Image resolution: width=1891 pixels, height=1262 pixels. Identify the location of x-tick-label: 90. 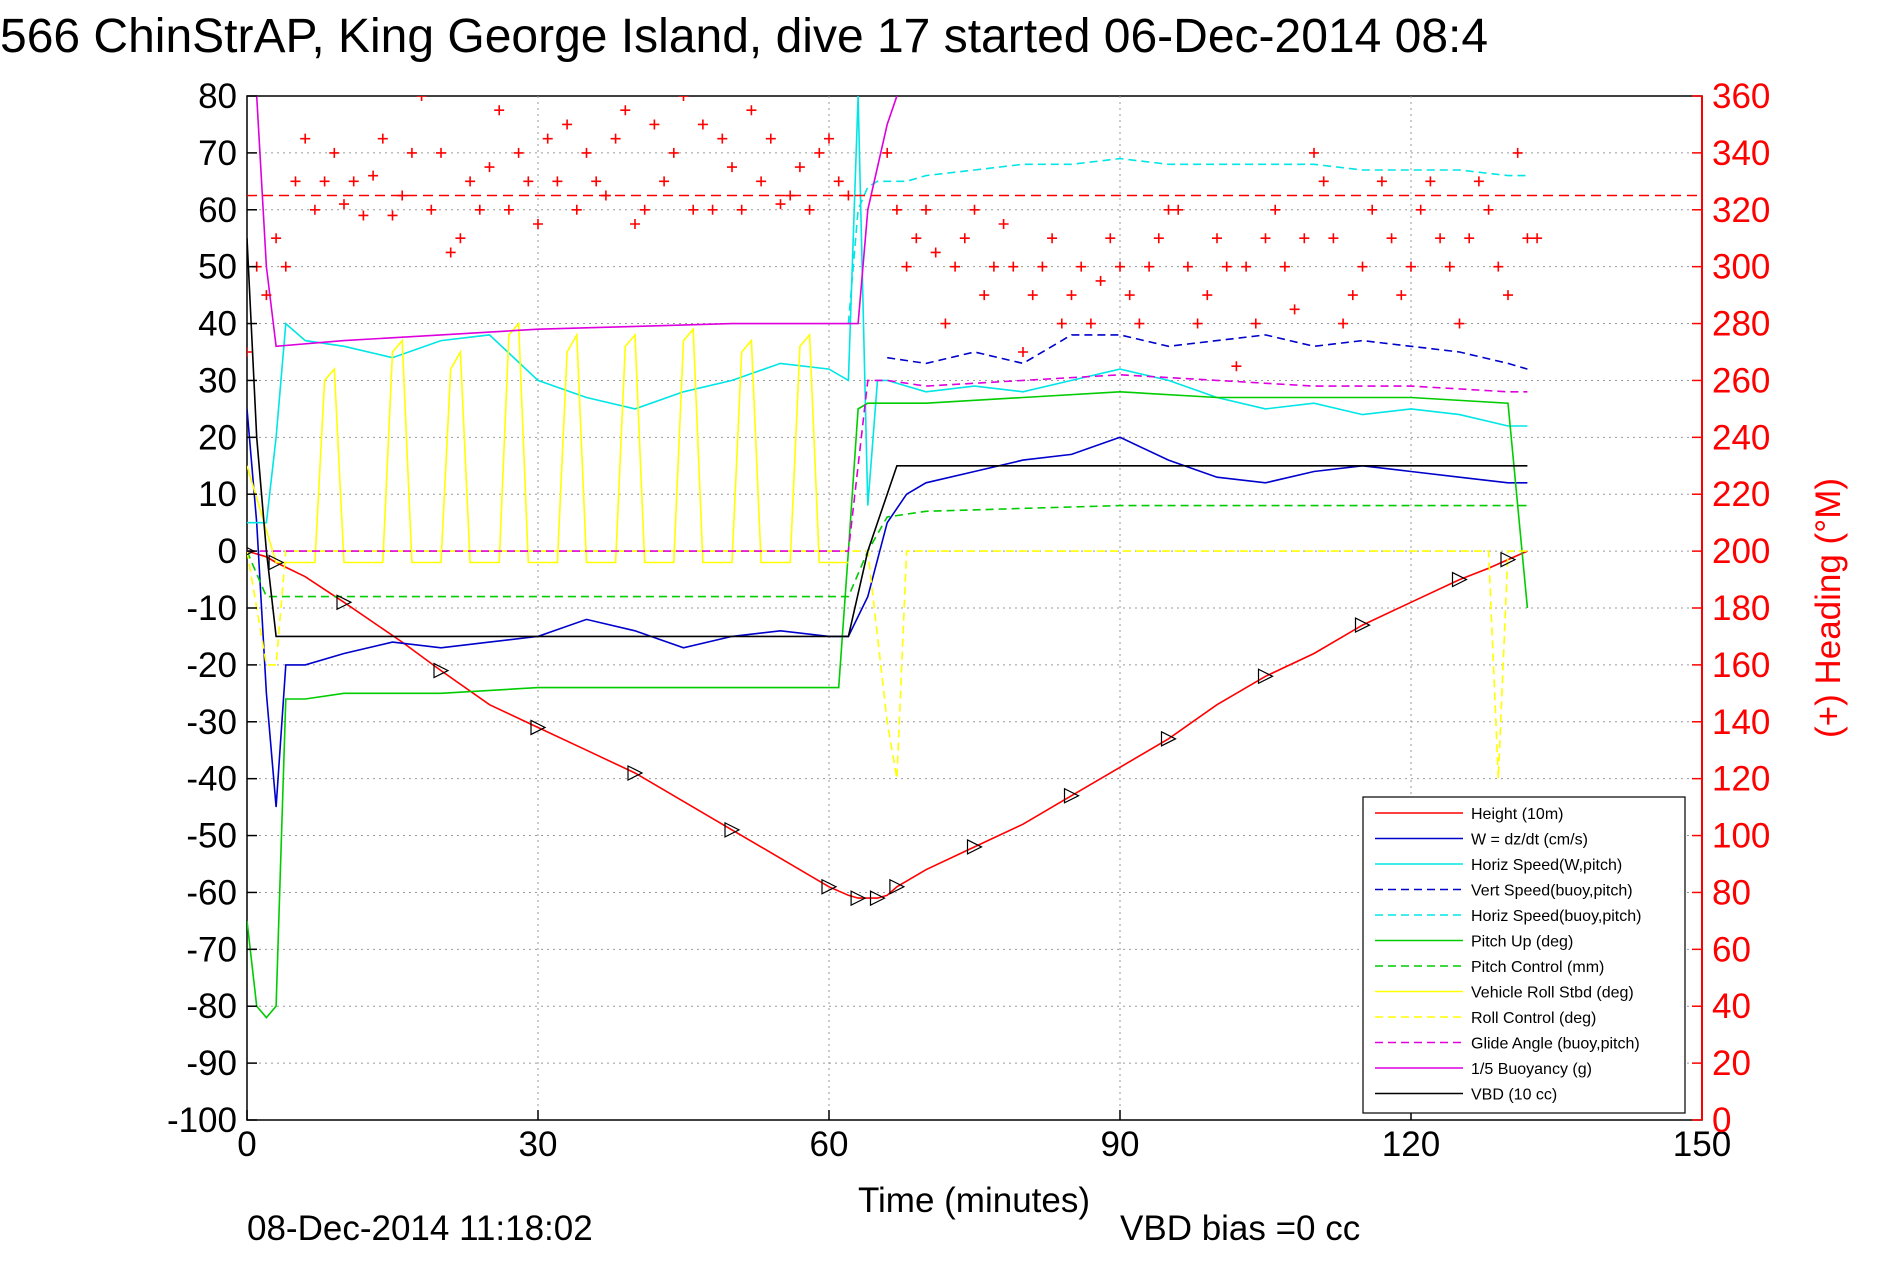
(1120, 1144).